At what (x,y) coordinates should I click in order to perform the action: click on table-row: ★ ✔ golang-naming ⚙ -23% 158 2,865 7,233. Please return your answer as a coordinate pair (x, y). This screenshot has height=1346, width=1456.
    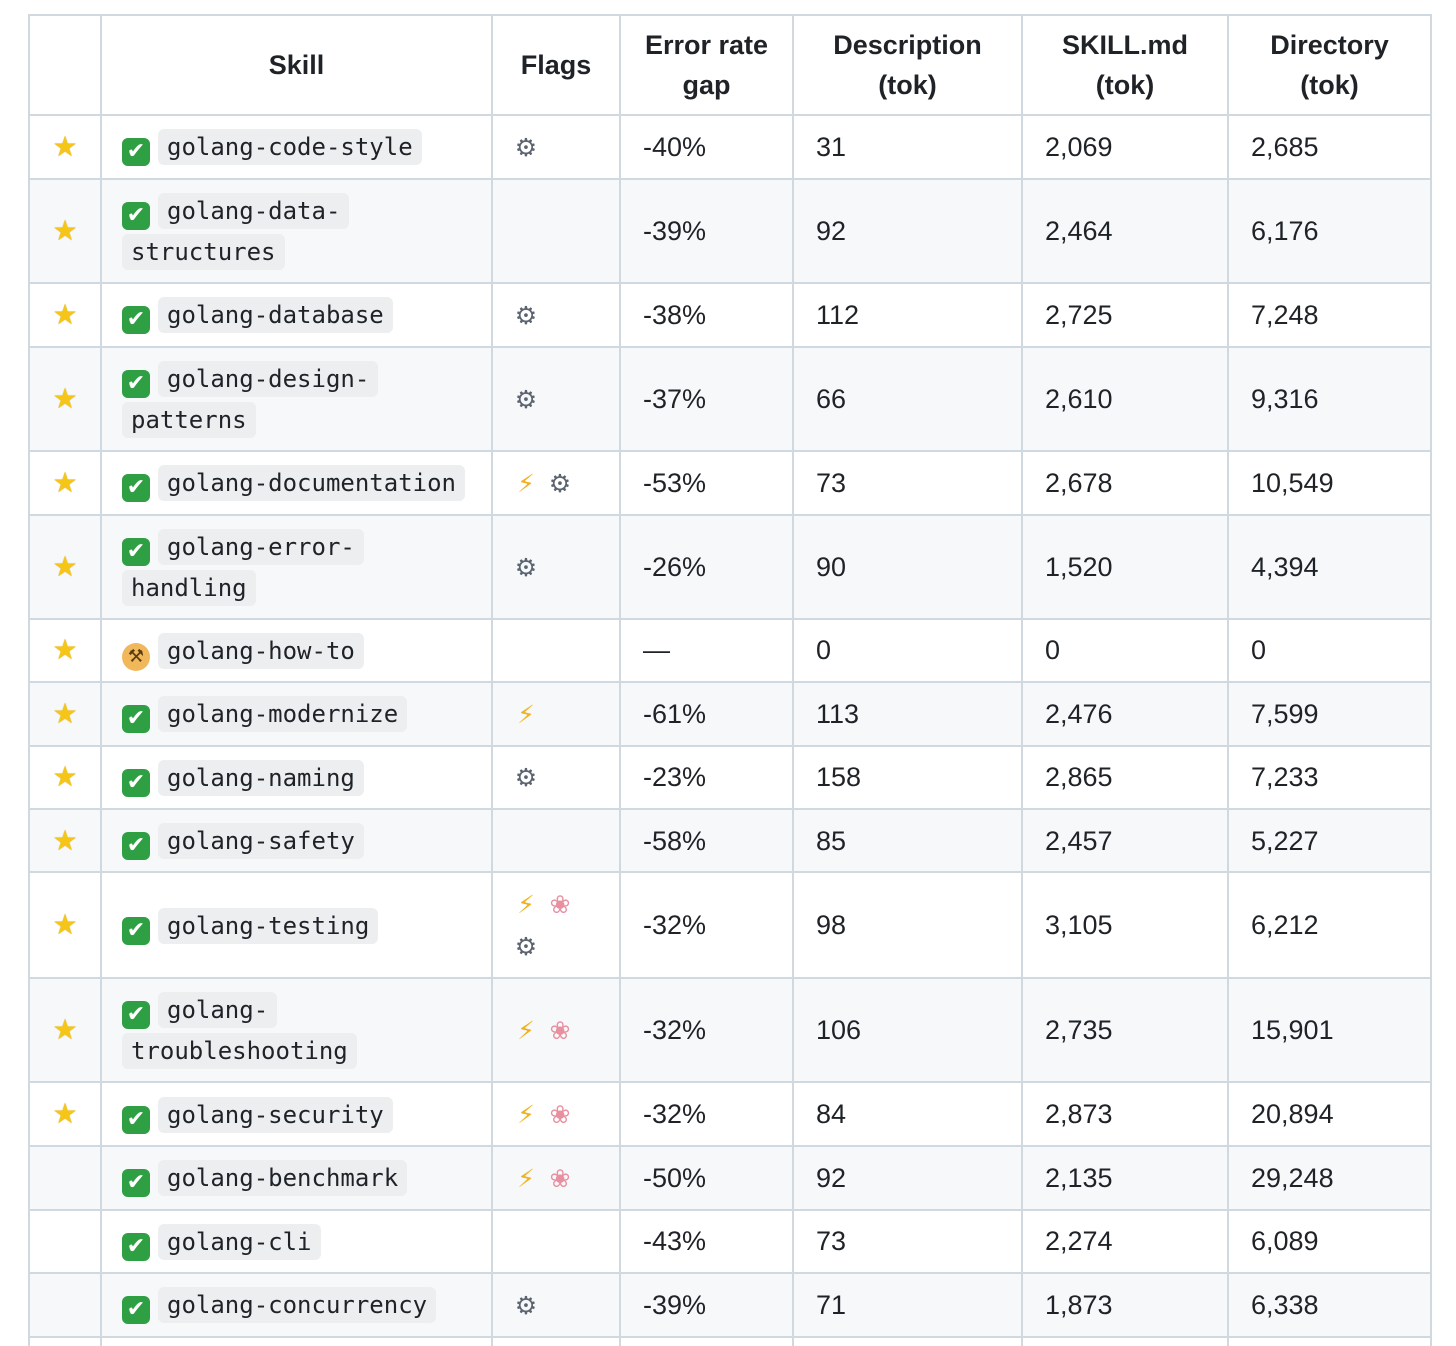
    Looking at the image, I should click on (730, 777).